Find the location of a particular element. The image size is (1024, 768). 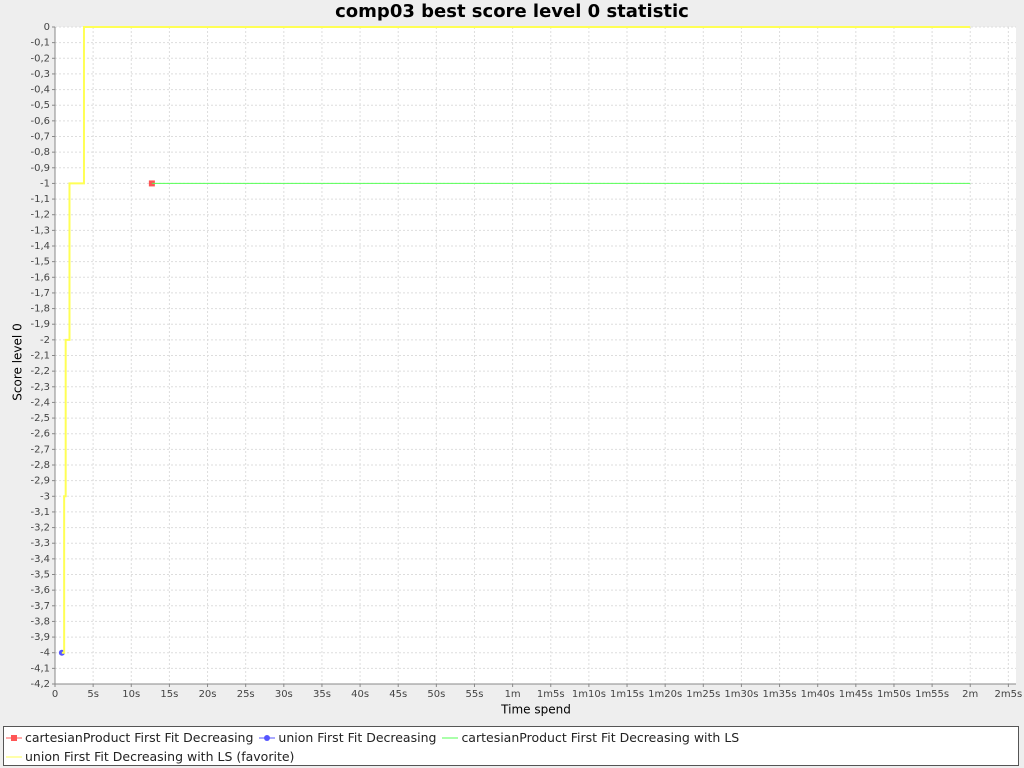

y-tick-label: -3,6 is located at coordinates (40, 590).